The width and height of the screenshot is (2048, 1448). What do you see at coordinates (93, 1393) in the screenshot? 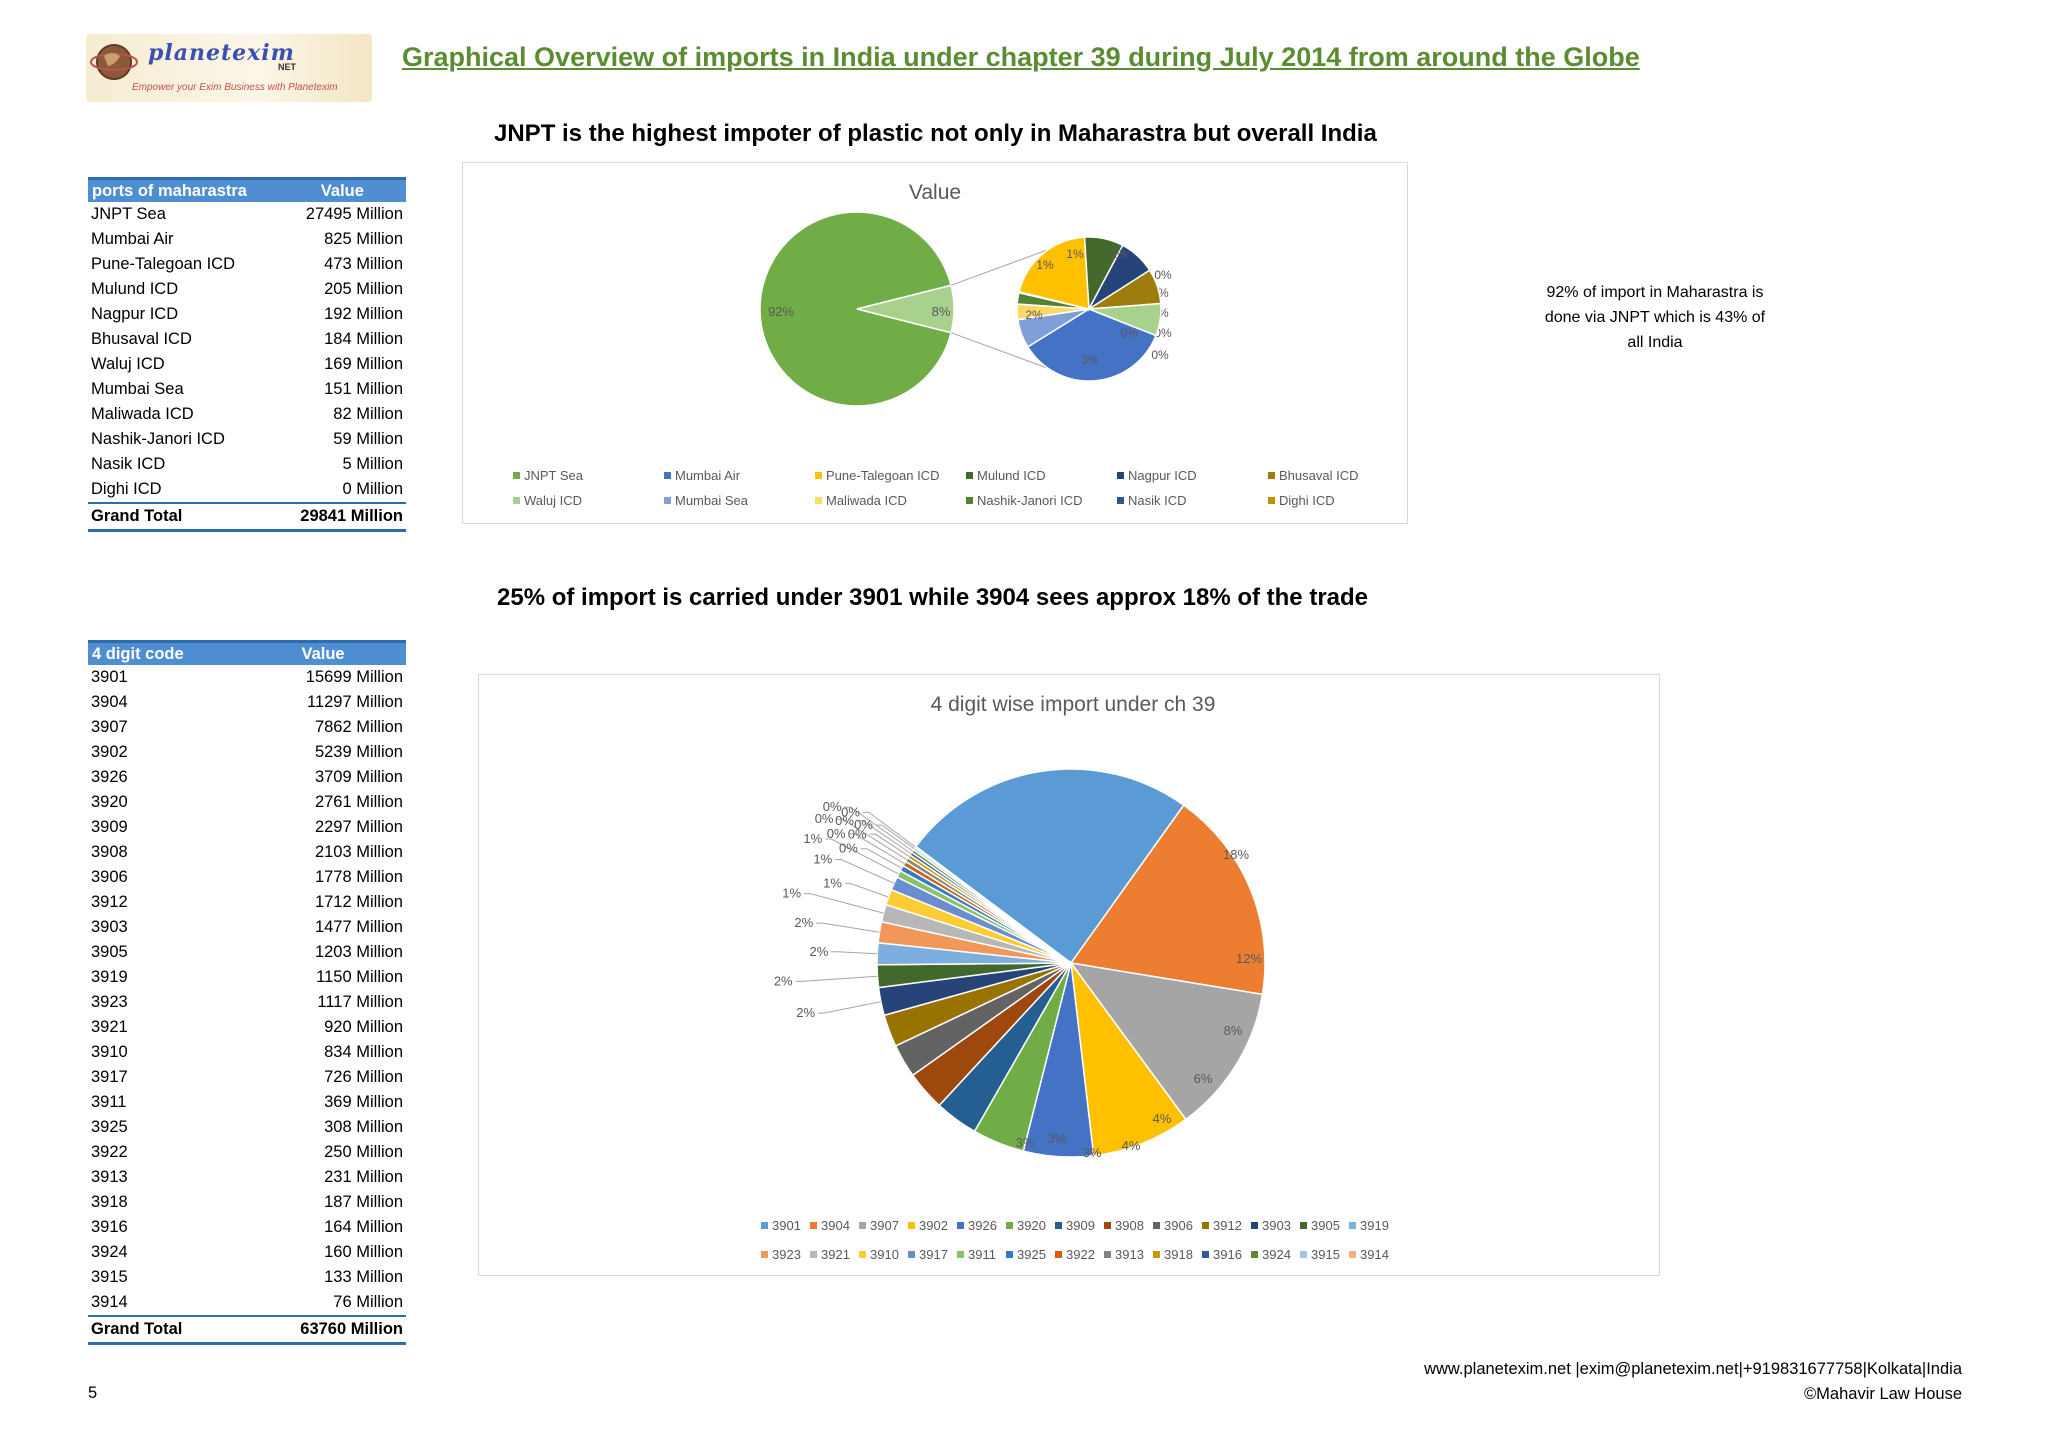
I see `page-number: 5` at bounding box center [93, 1393].